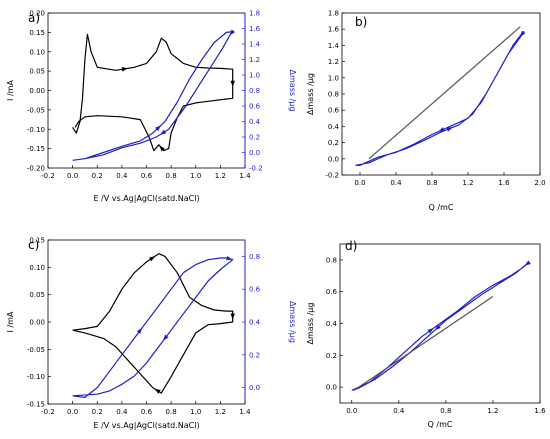  I want to click on y2-tick-label: -0.2, so click(256, 169).